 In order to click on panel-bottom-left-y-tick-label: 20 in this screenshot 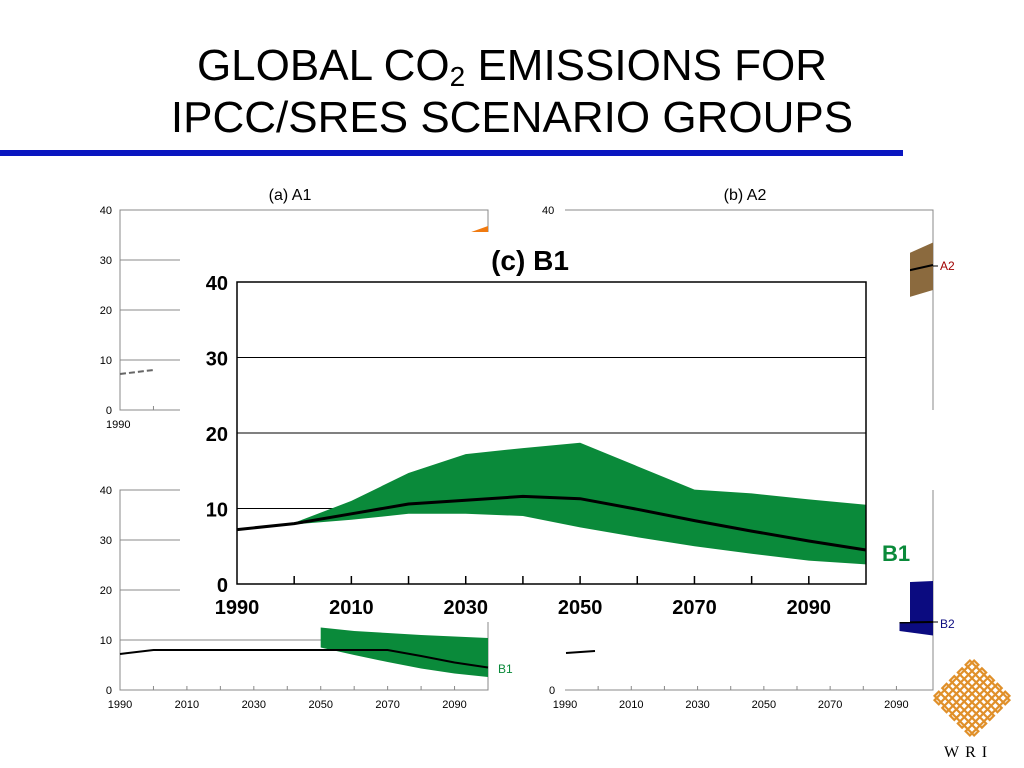, I will do `click(106, 591)`.